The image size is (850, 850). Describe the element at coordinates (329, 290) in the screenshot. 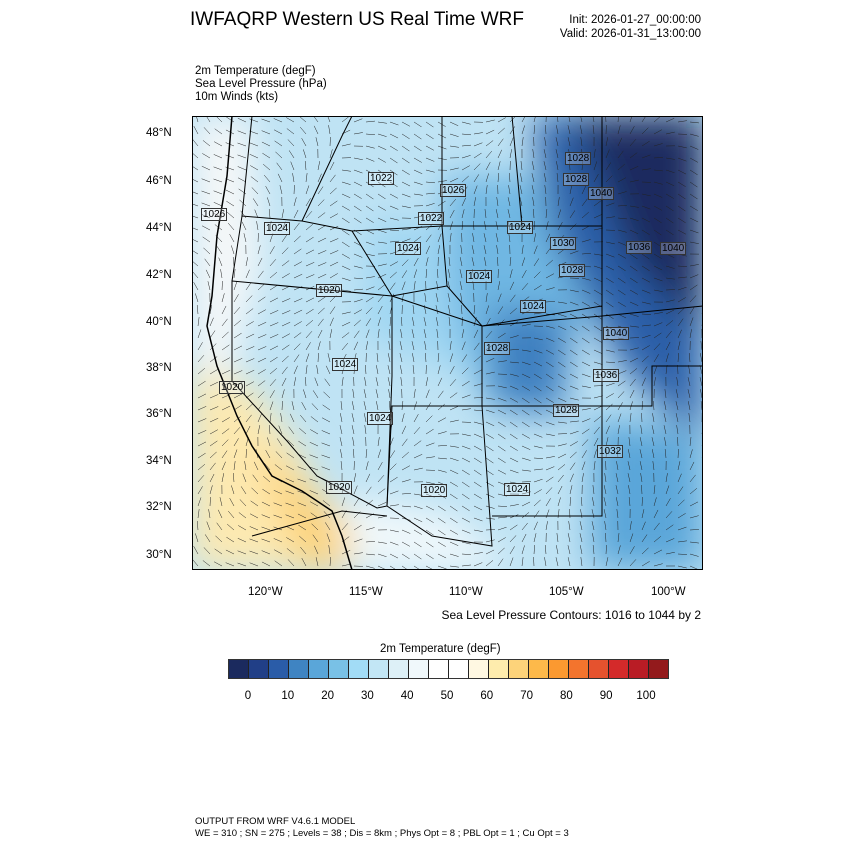

I see `contour-label: 1020` at that location.